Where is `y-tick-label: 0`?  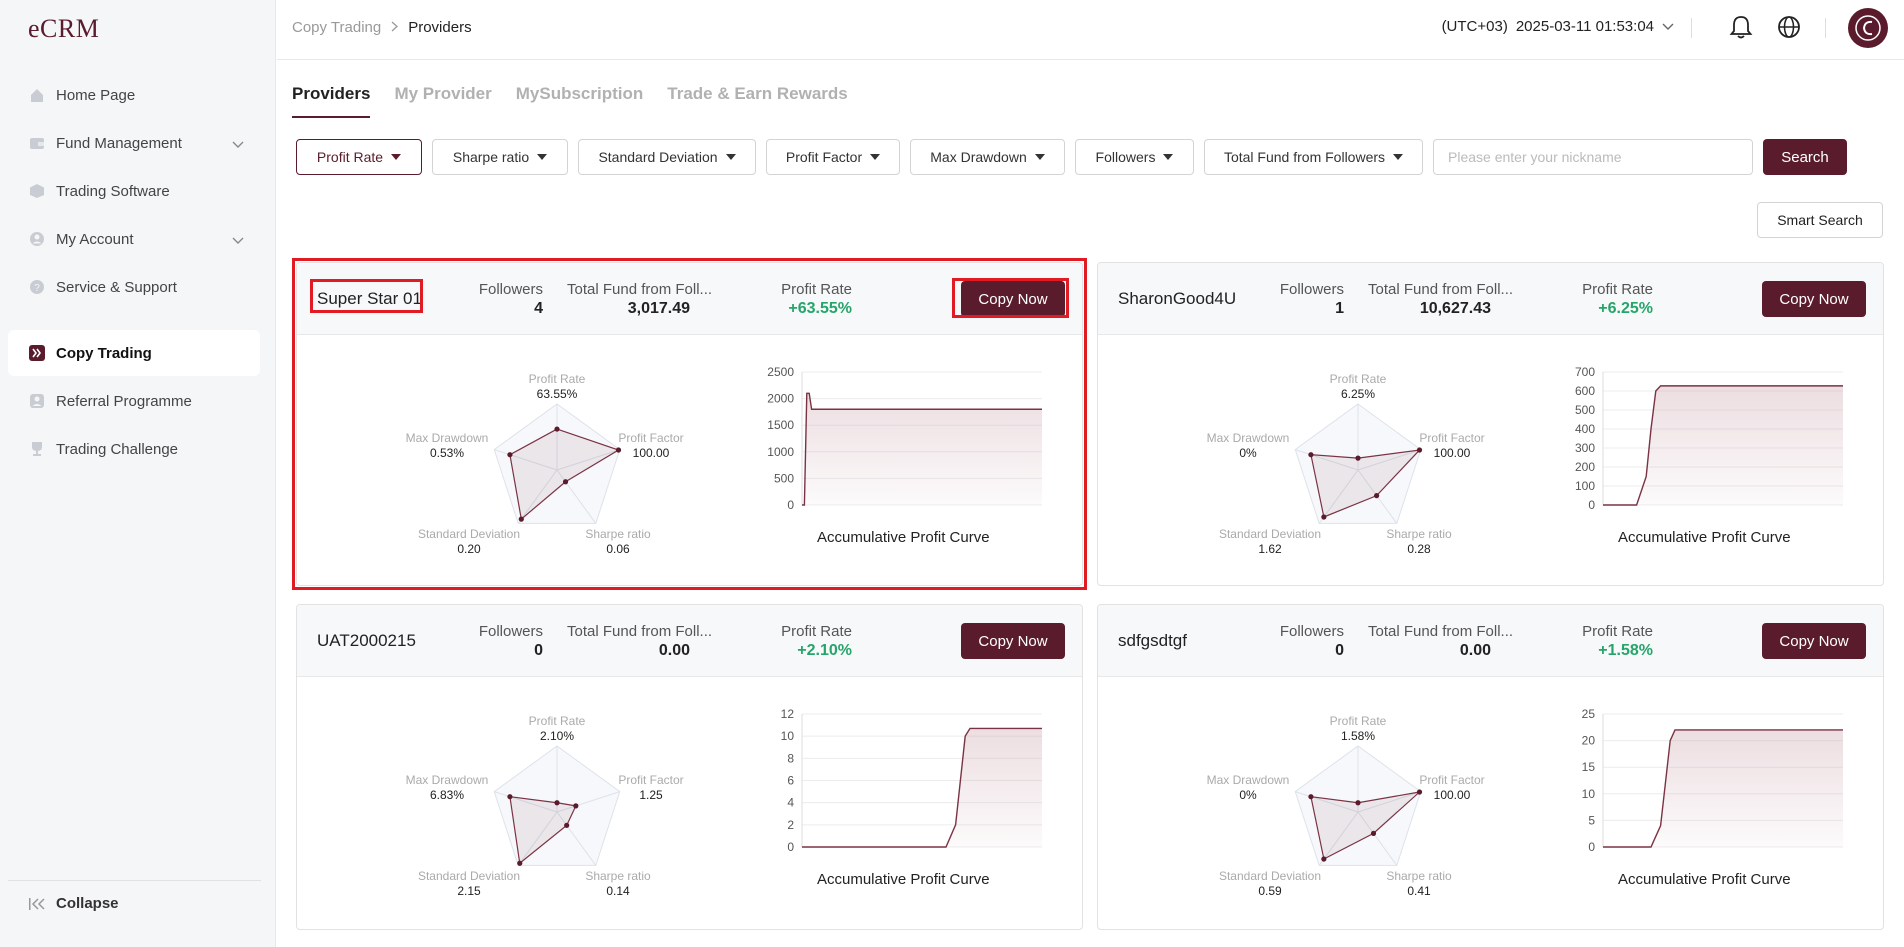 y-tick-label: 0 is located at coordinates (1591, 505).